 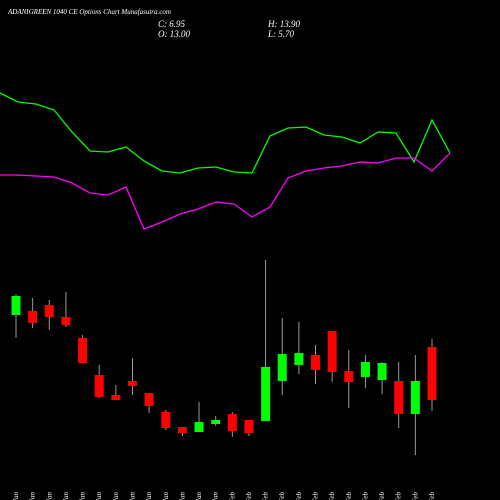 I want to click on x-tick-label: 12 Feb, so click(x=365, y=496).